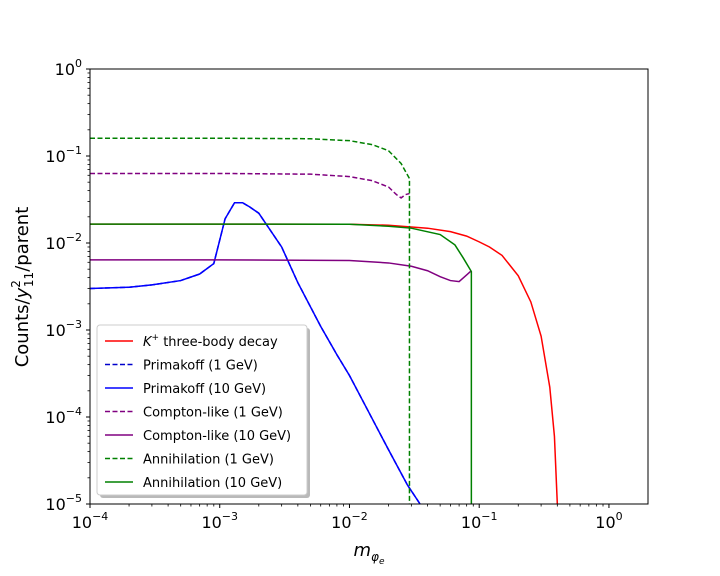 This screenshot has width=720, height=576. I want to click on y-tick-label: 10⁻⁵, so click(63, 503).